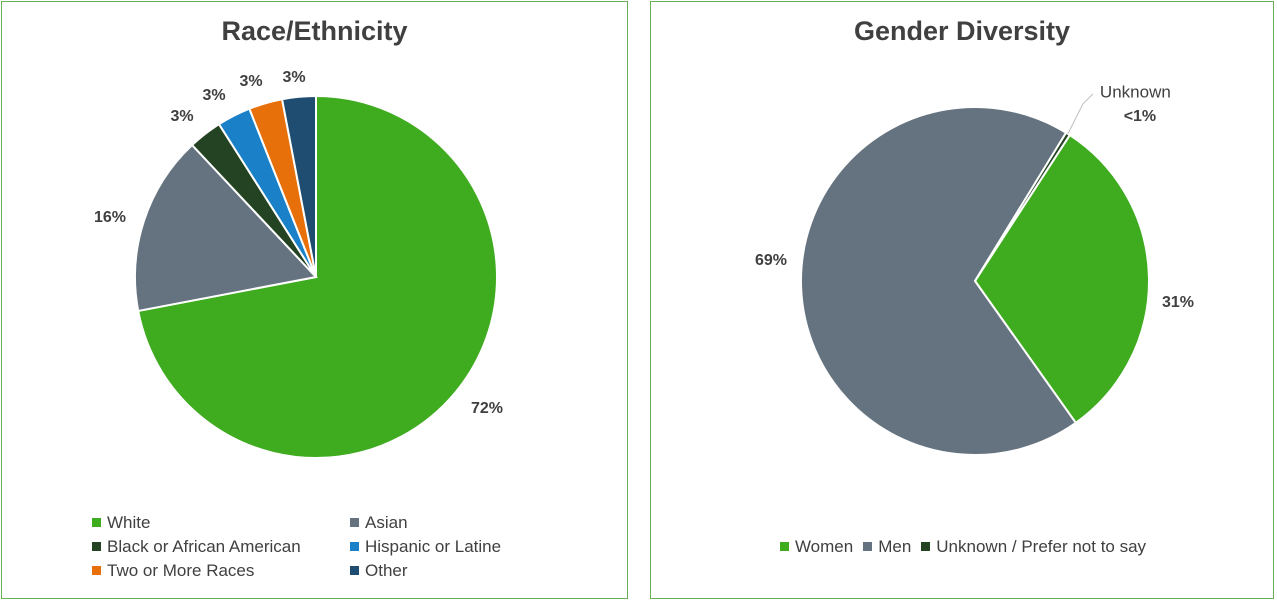 This screenshot has width=1277, height=603. What do you see at coordinates (250, 81) in the screenshot?
I see `data-label-two-or-more-races: 3%` at bounding box center [250, 81].